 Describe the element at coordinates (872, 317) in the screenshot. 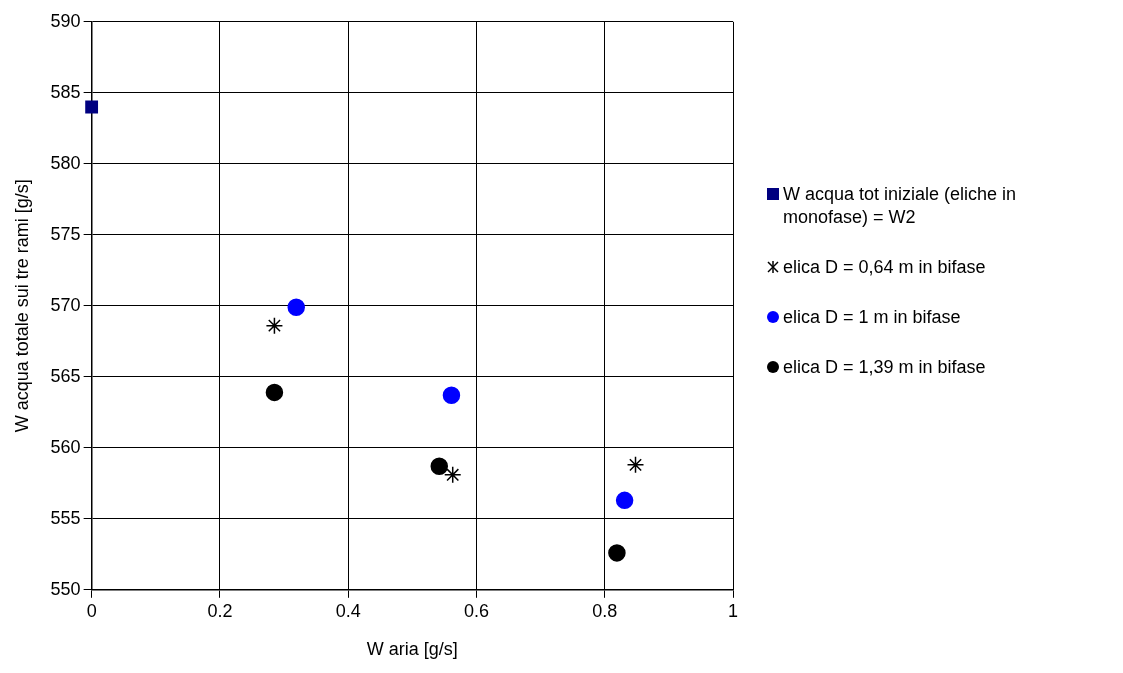

I see `legend-label: elica D = 1 m in bifase` at that location.